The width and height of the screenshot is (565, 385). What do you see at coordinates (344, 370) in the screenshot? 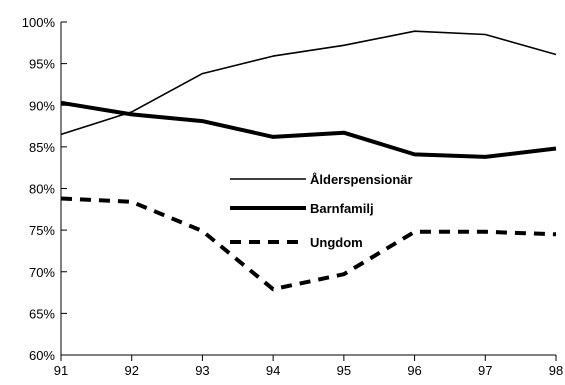
I see `x-tick-label: 95` at bounding box center [344, 370].